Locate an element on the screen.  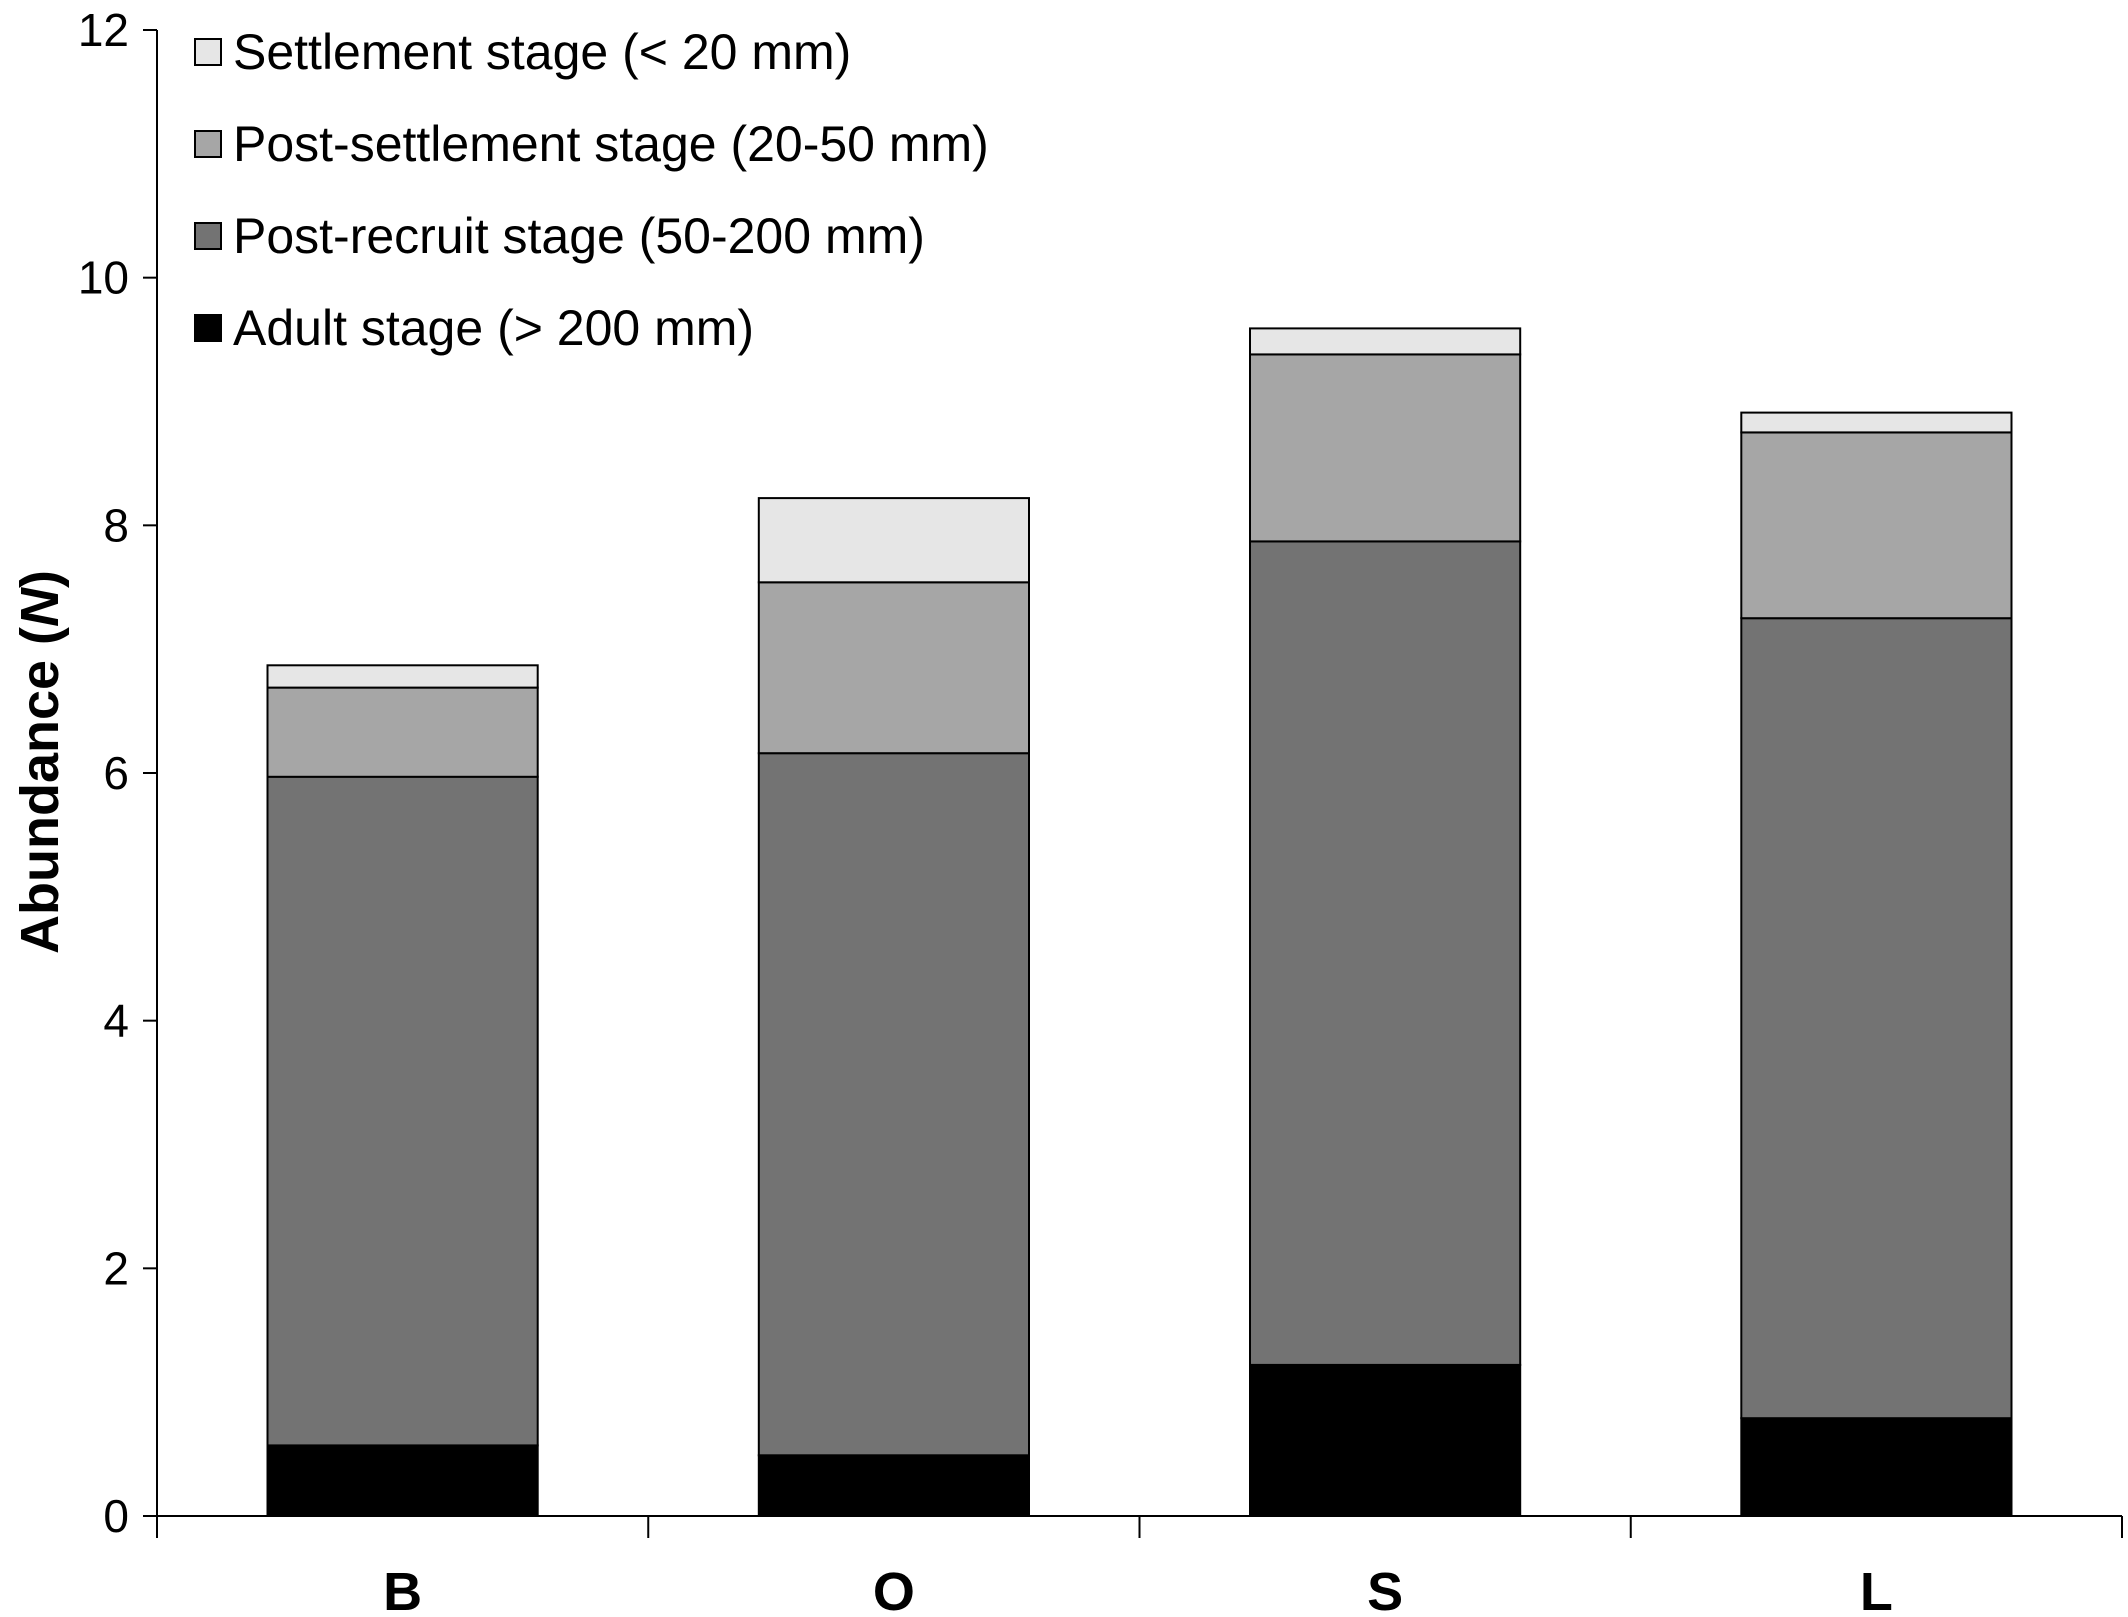
y-axis-title: Abundance (N) is located at coordinates (40, 762).